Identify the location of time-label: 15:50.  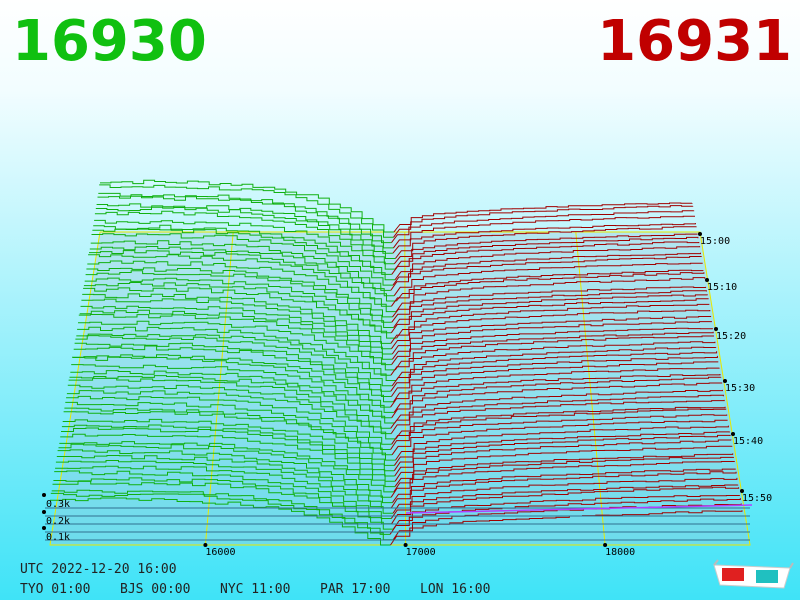
(757, 498).